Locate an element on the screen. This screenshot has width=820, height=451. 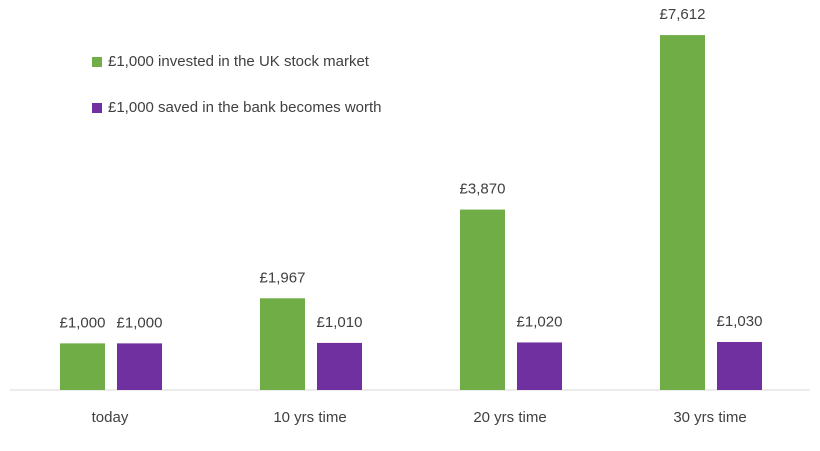
x-tick-label: 10 yrs time is located at coordinates (309, 417).